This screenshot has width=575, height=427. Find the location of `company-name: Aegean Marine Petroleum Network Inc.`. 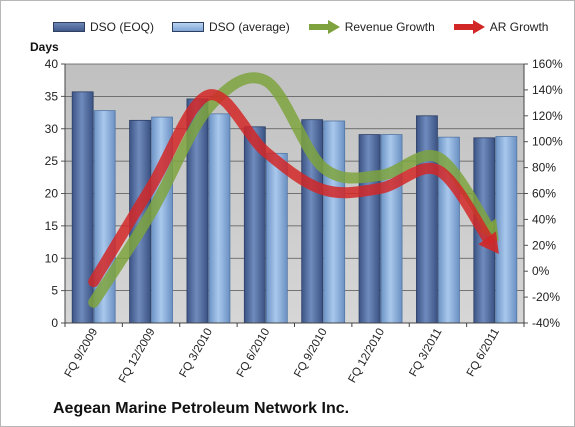

company-name: Aegean Marine Petroleum Network Inc. is located at coordinates (201, 408).